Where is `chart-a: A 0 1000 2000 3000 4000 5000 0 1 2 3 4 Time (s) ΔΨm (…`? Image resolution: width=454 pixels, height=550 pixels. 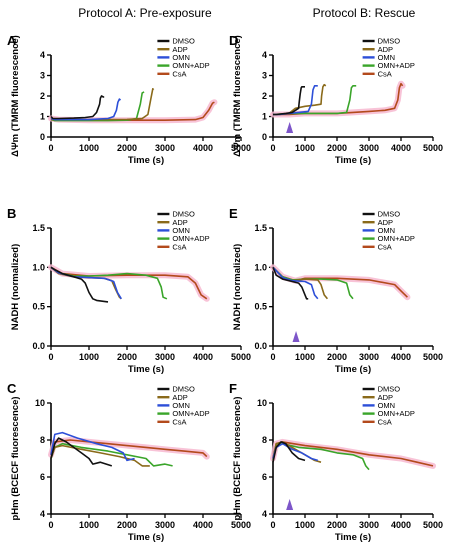
chart-a: A 0 1000 2000 3000 4000 5000 0 1 2 3 4 Time (s) ΔΨm (… is located at coordinates (129, 99).